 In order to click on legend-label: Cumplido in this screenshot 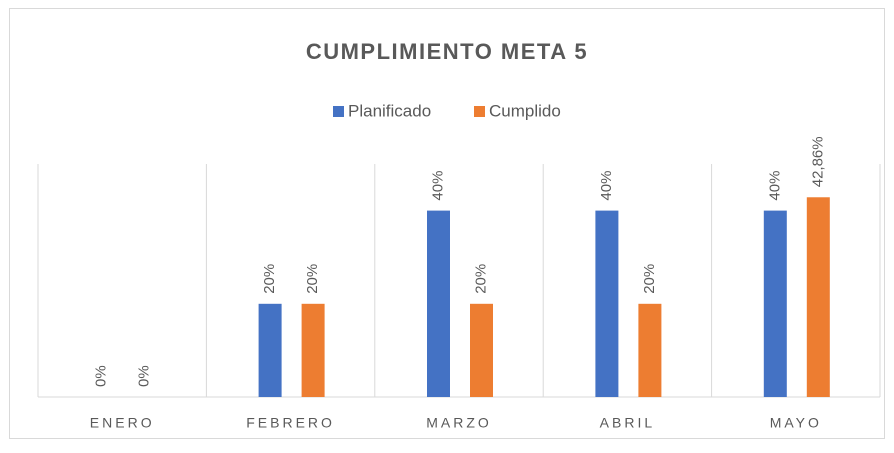, I will do `click(525, 110)`.